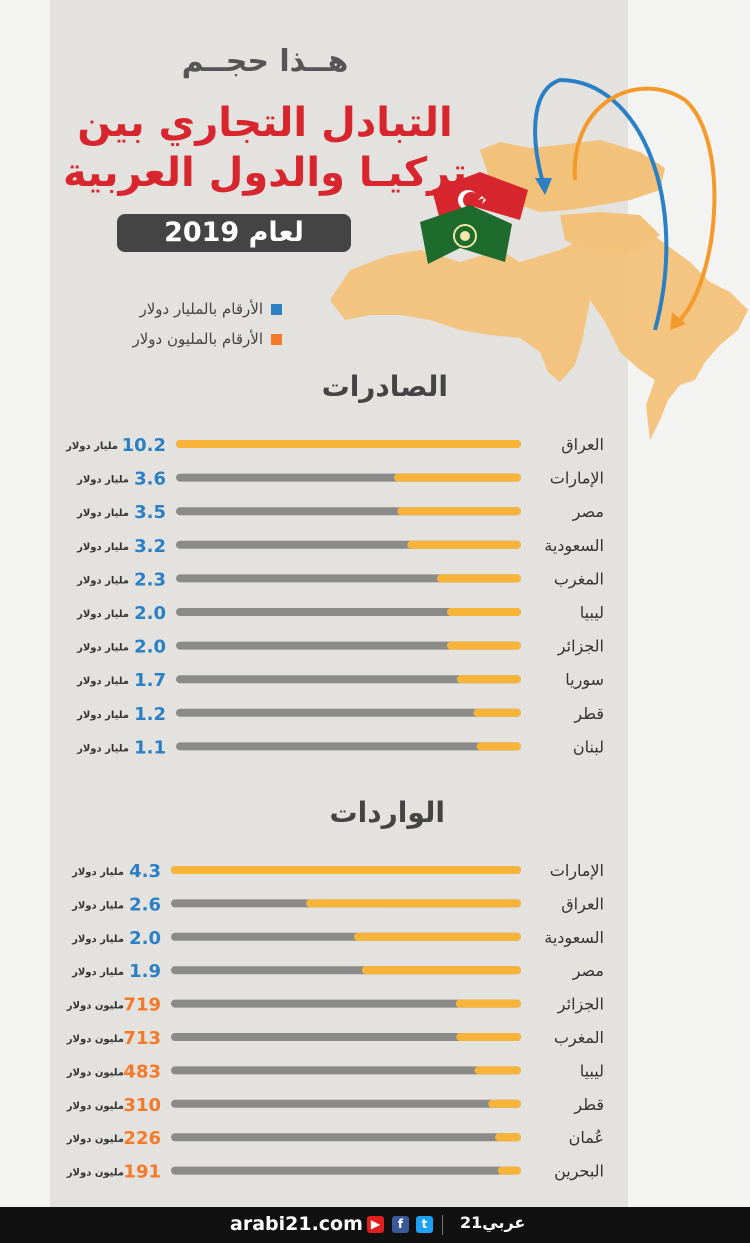 The width and height of the screenshot is (750, 1243). I want to click on title-line-2: تركيـا والدول العربية, so click(265, 173).